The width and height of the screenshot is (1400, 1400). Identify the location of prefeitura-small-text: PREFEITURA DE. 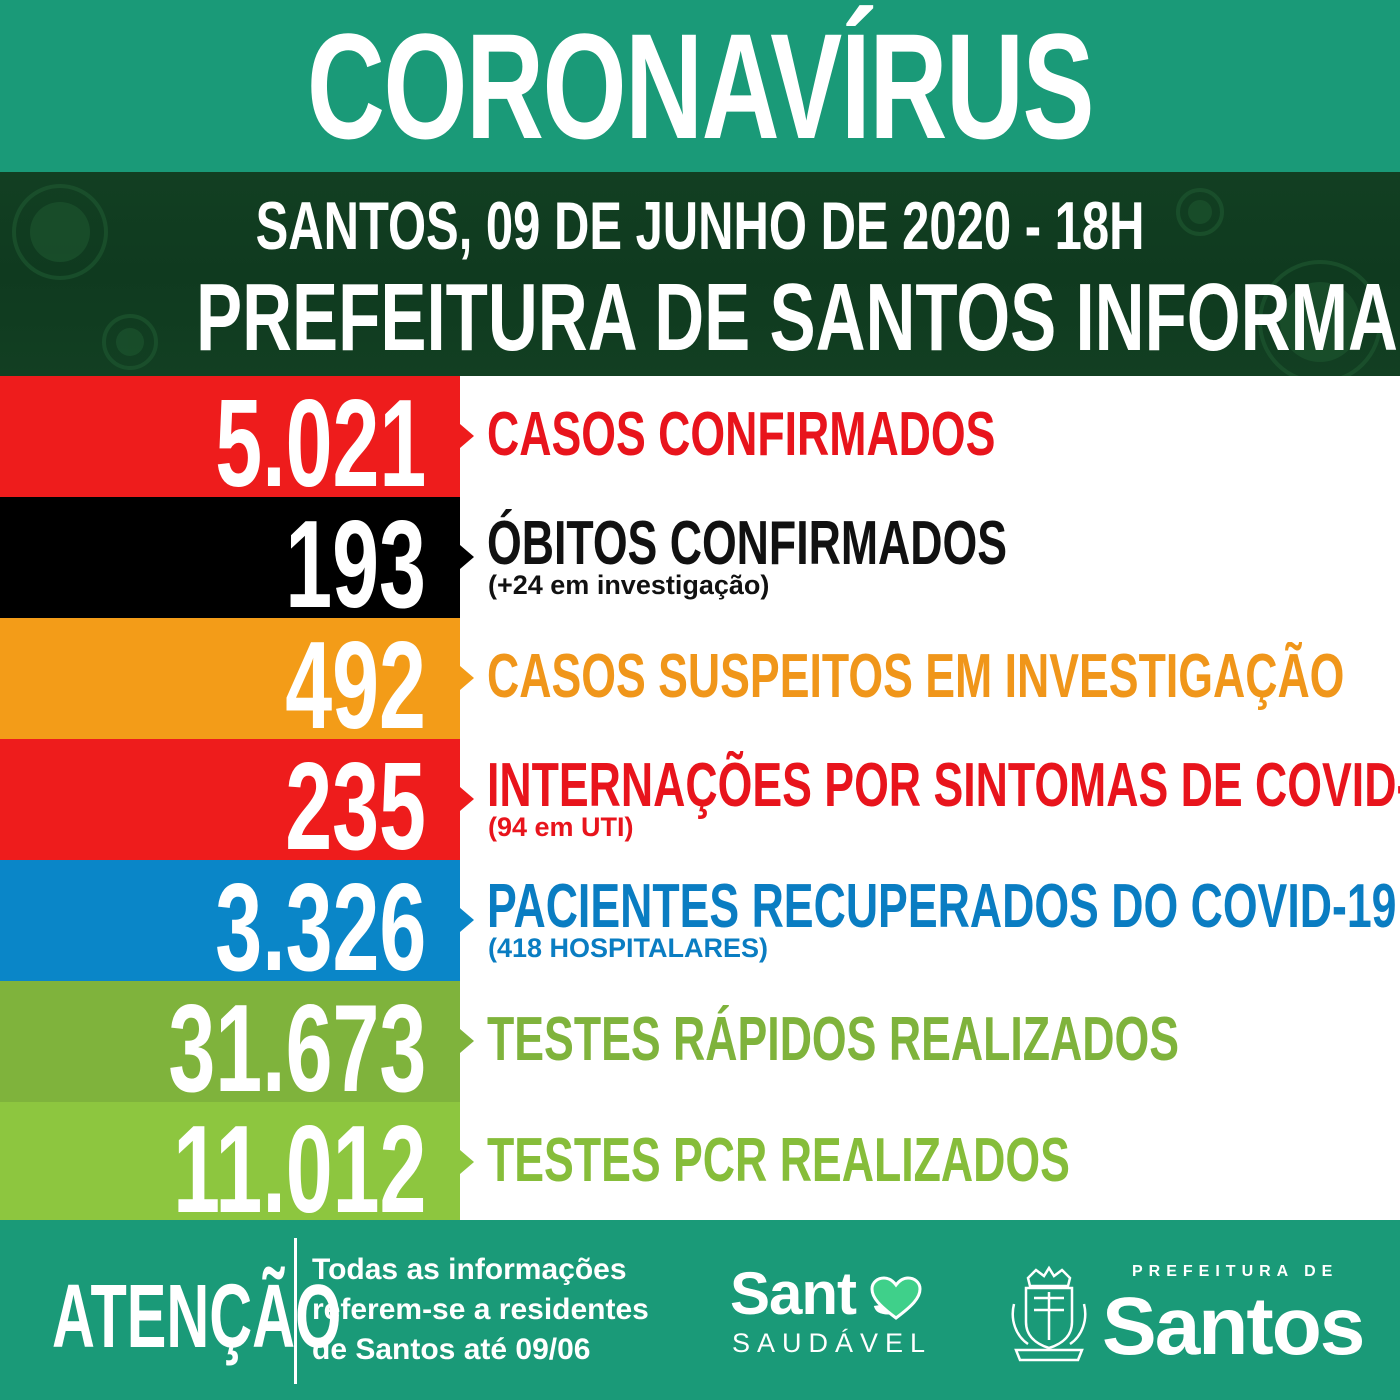
(1235, 1271).